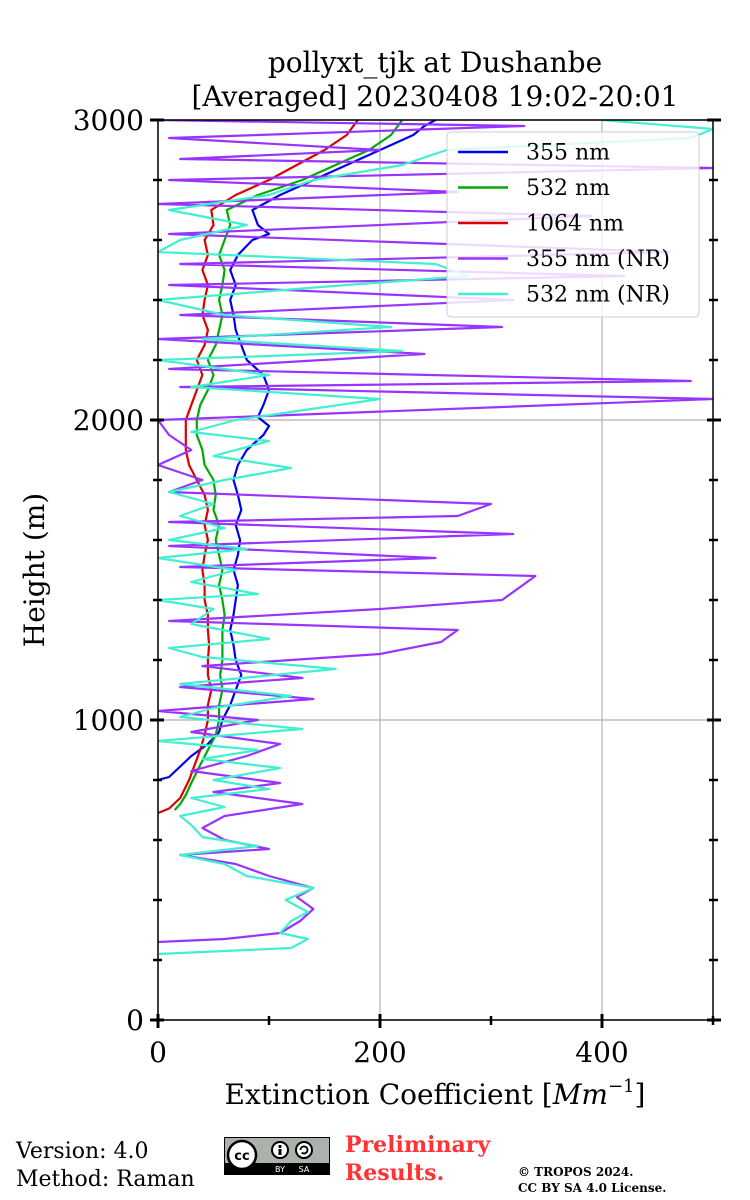  Describe the element at coordinates (135, 1020) in the screenshot. I see `y-tick-label: 0` at that location.